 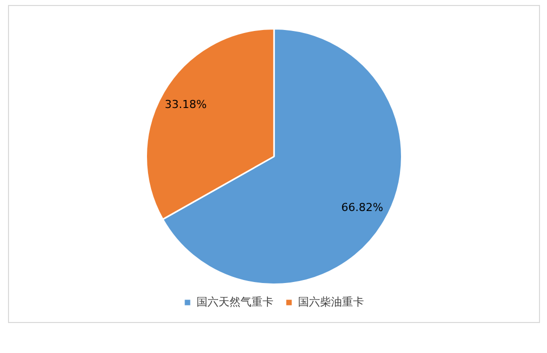 What do you see at coordinates (362, 207) in the screenshot?
I see `data-label: 66.82%` at bounding box center [362, 207].